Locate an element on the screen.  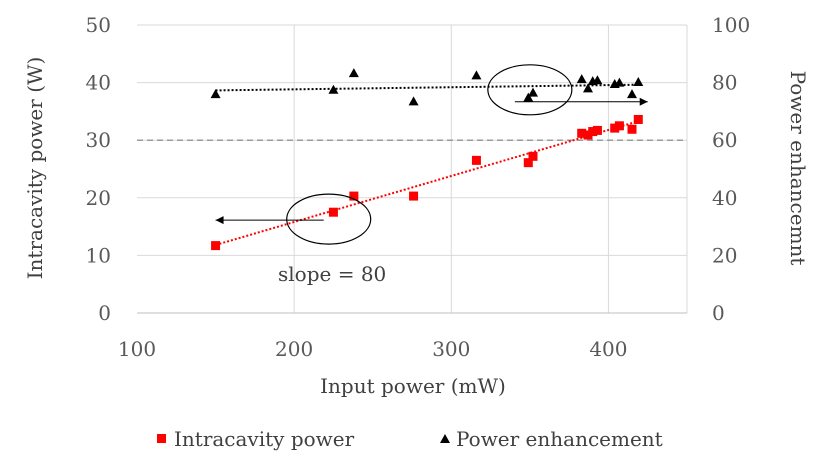
arrowhead-left is located at coordinates (219, 220).